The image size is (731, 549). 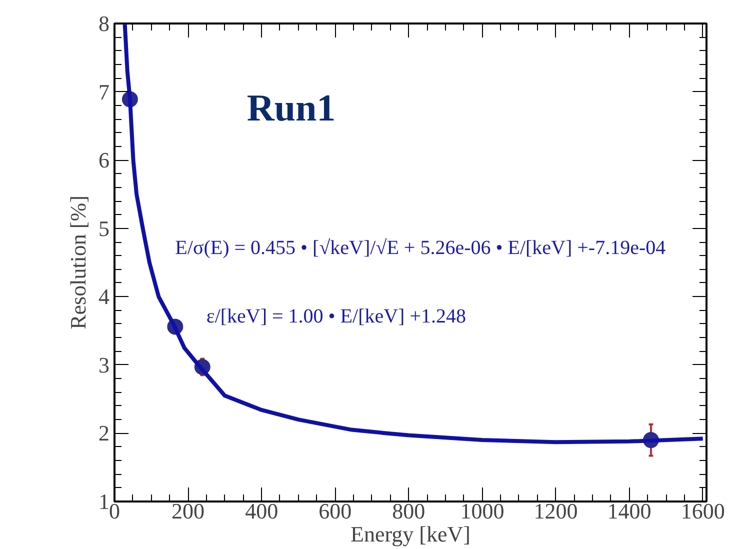 I want to click on annotation: ε/[keV] = 1.00 • E/[keV] +1.248, so click(x=336, y=316).